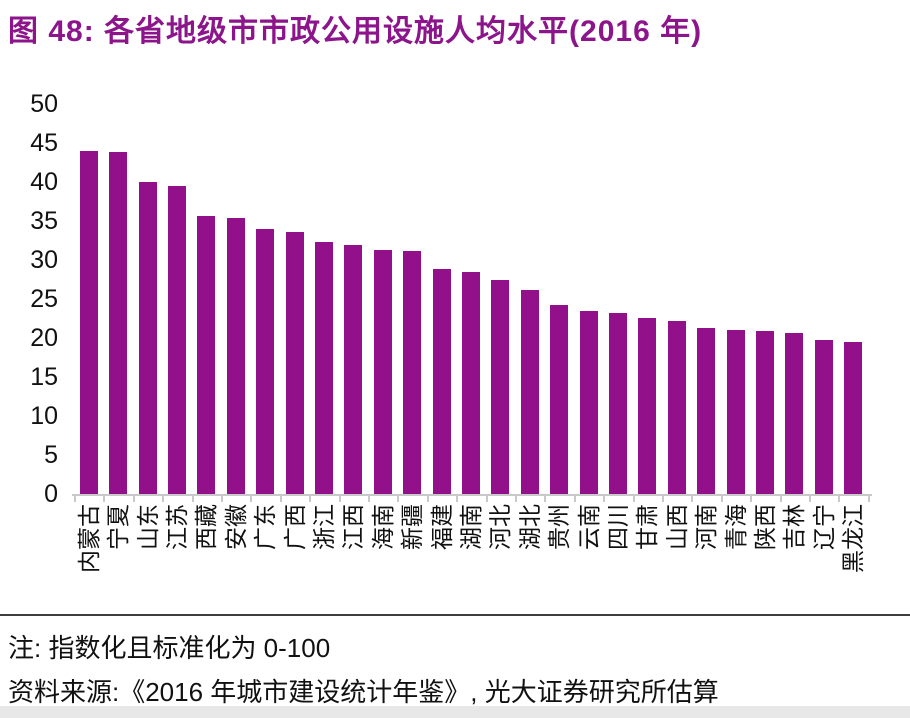 This screenshot has width=910, height=718. Describe the element at coordinates (147, 527) in the screenshot. I see `x-axis-label: 山东` at that location.